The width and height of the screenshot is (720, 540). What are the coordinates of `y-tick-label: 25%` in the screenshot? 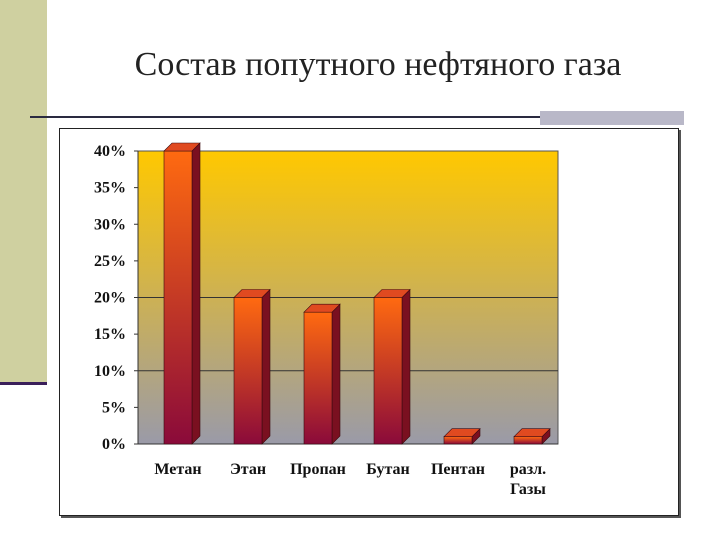 It's located at (110, 261).